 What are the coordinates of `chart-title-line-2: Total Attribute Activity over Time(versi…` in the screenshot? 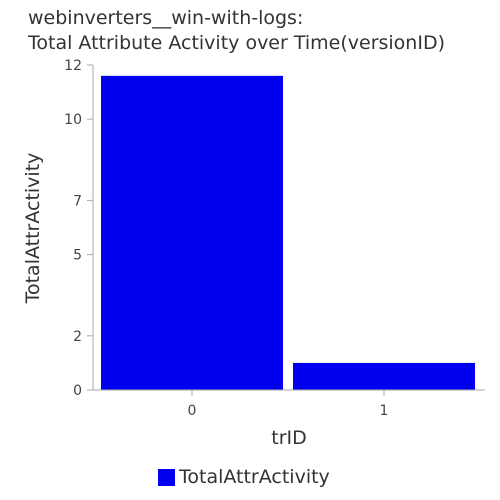 It's located at (236, 43).